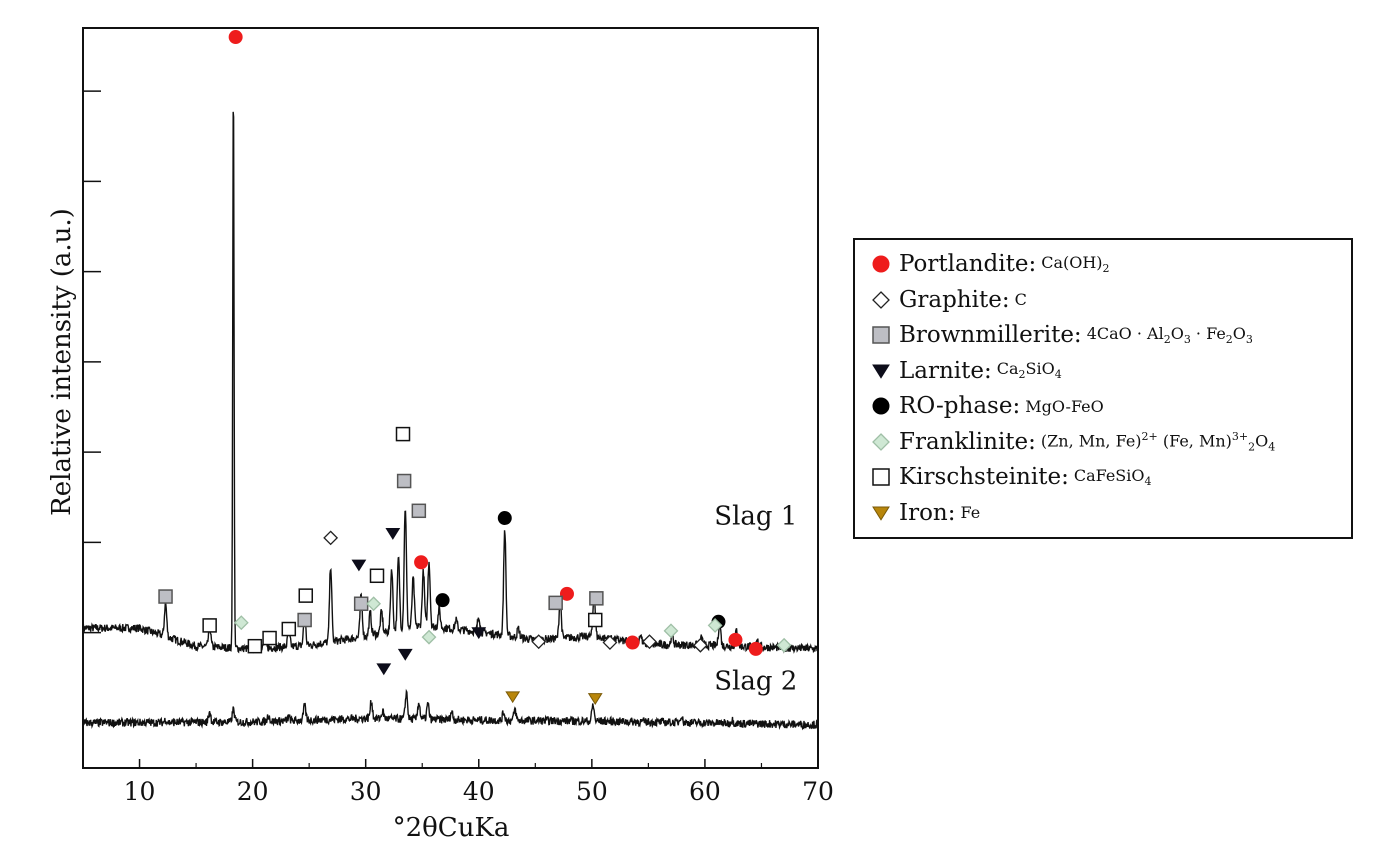 This screenshot has width=1375, height=862. I want to click on legend-item-ro-phase: RO-phase: MgO-FeO, so click(986, 406).